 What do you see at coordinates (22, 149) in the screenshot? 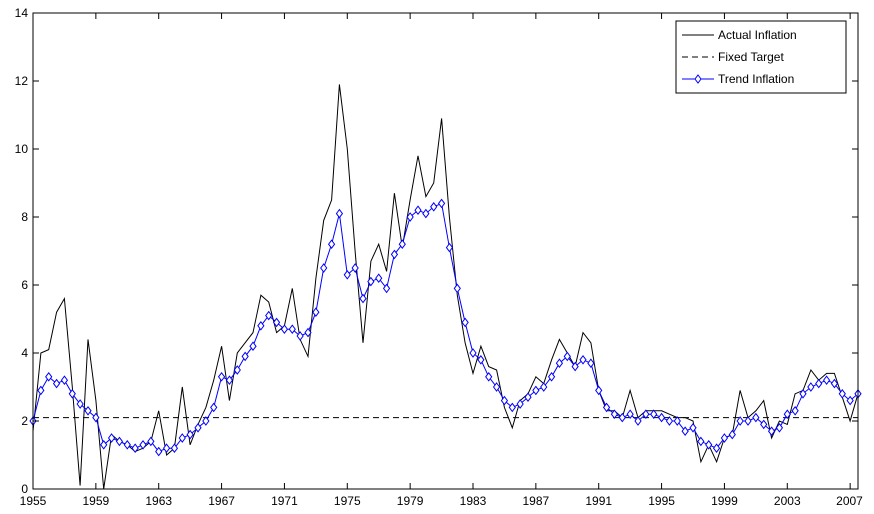
I see `y-tick-label: 10` at bounding box center [22, 149].